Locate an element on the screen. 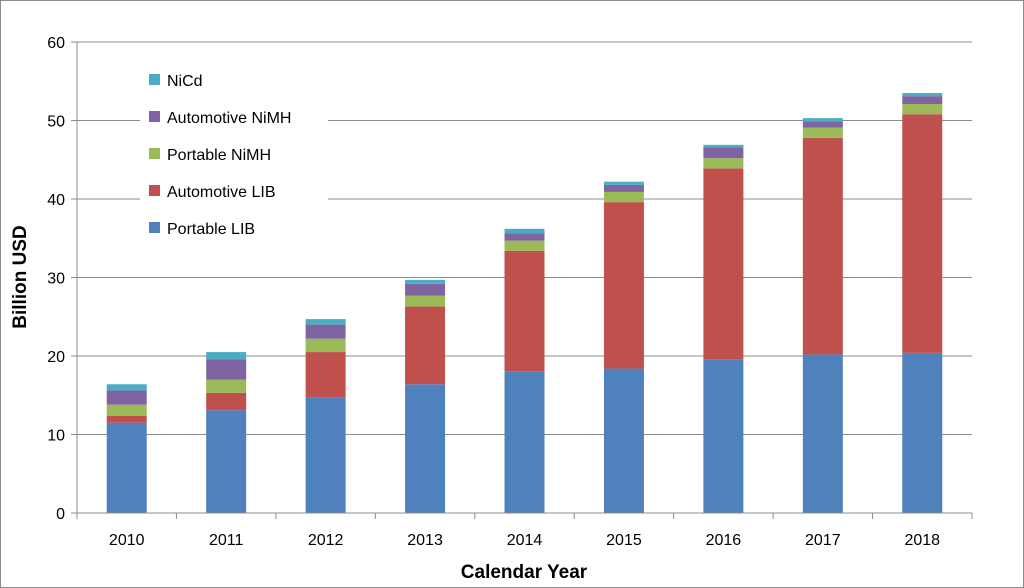  x-tick-label: 2011 is located at coordinates (226, 540).